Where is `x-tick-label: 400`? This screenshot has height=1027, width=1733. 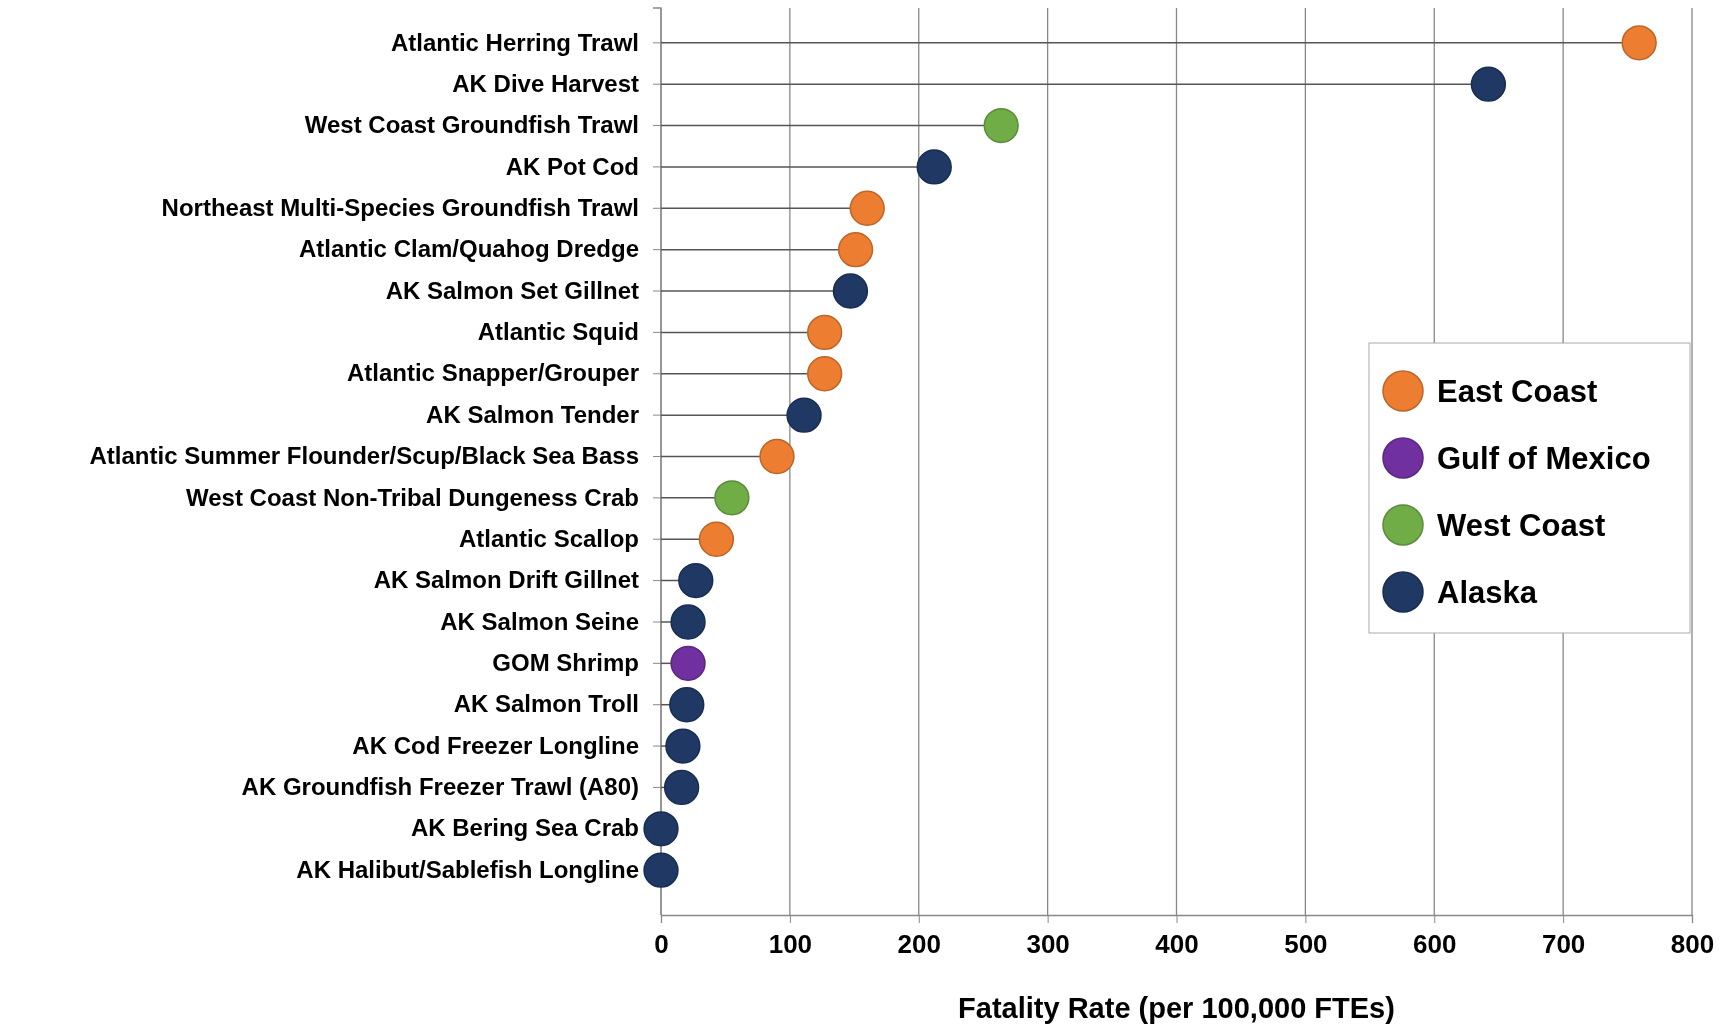
x-tick-label: 400 is located at coordinates (1177, 944).